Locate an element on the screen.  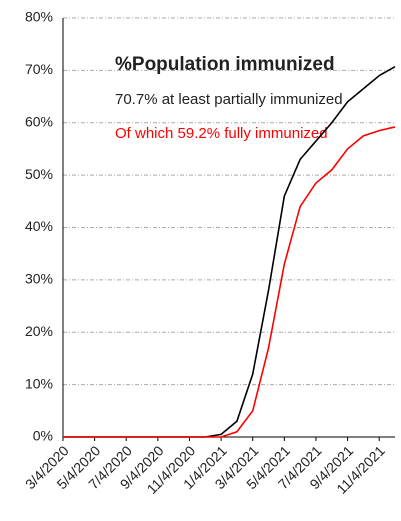
chart-title: %Population immunized is located at coordinates (225, 64).